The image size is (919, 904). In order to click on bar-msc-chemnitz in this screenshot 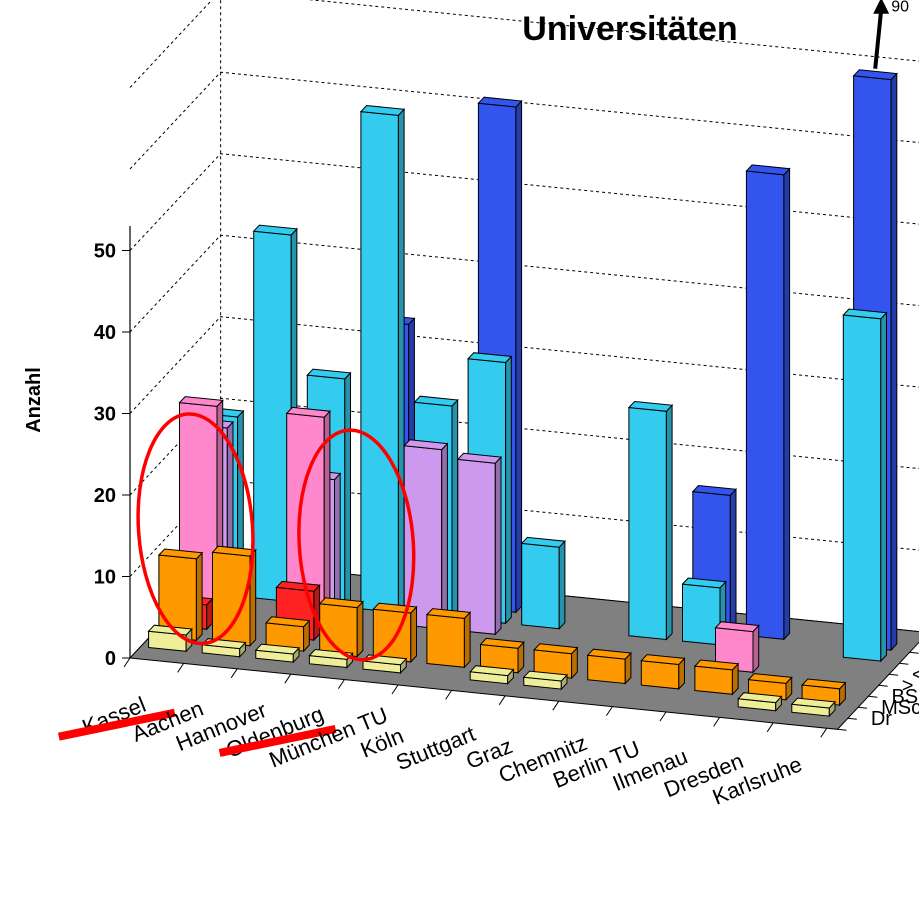, I will do `click(609, 666)`.